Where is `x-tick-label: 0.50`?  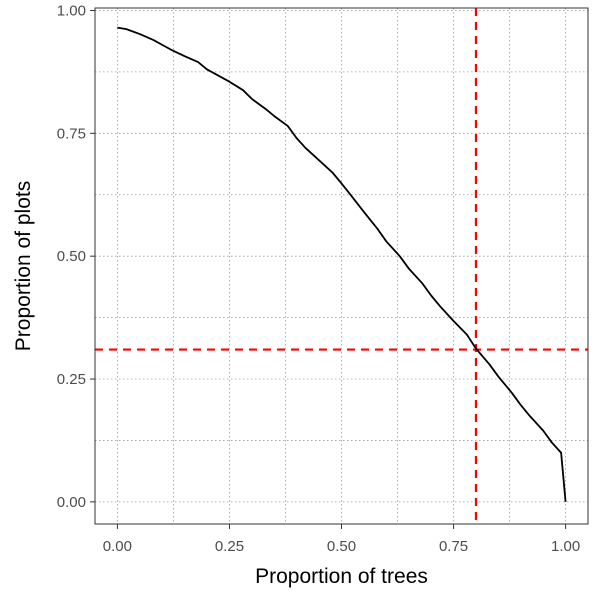 x-tick-label: 0.50 is located at coordinates (341, 546).